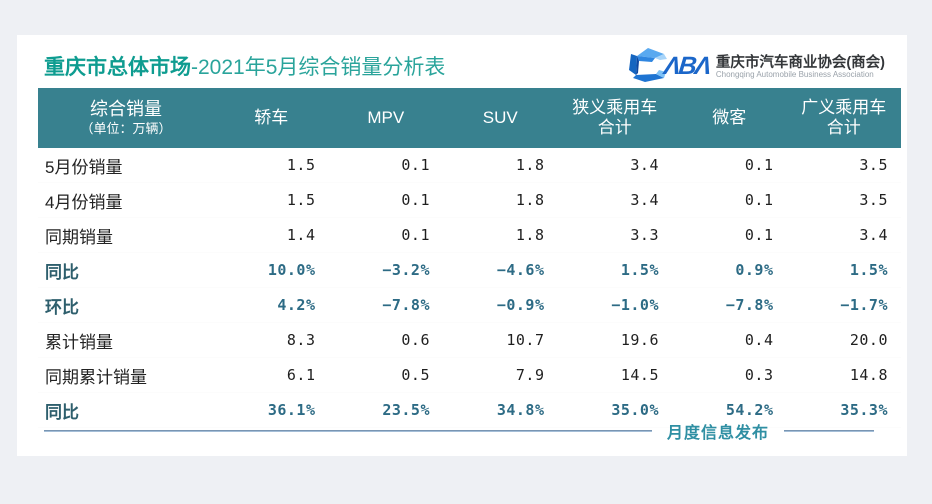 This screenshot has height=504, width=932. I want to click on header-label: 广义乘用车, so click(844, 107).